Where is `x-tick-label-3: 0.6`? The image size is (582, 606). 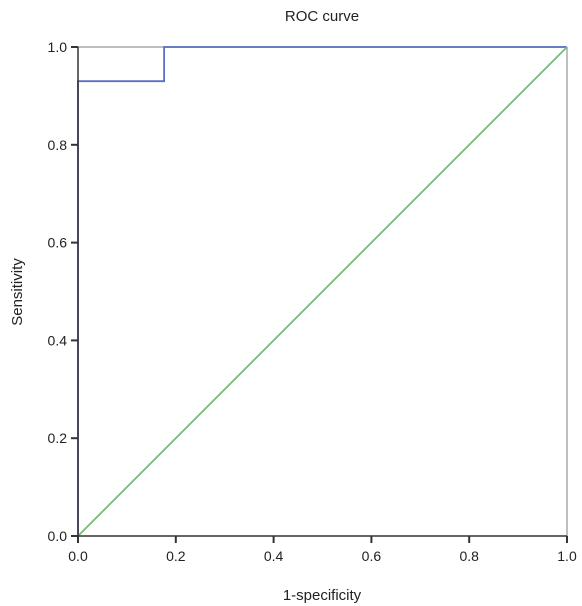 x-tick-label-3: 0.6 is located at coordinates (372, 556).